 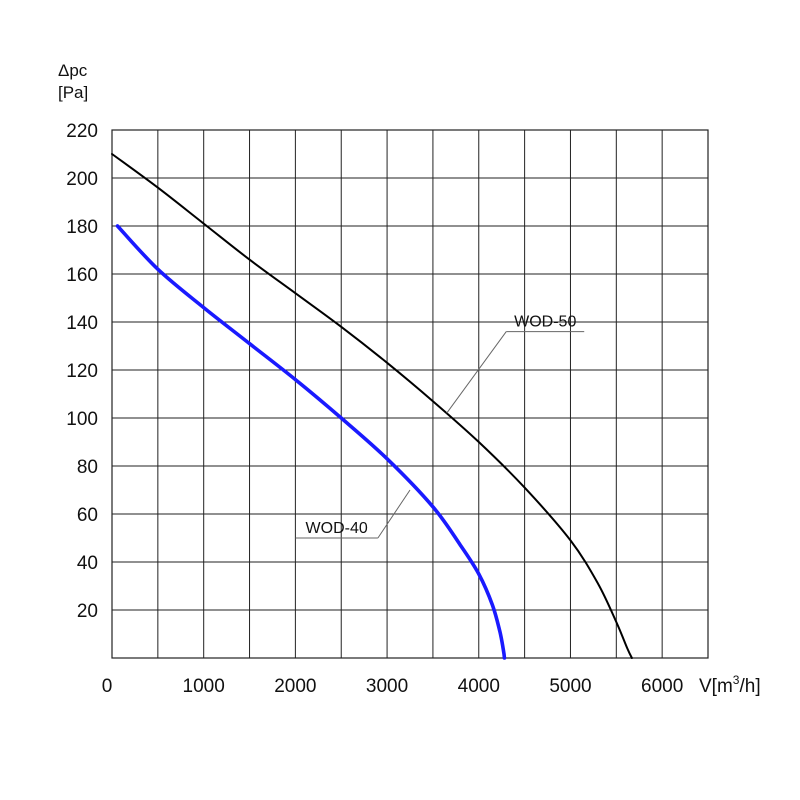 What do you see at coordinates (387, 686) in the screenshot?
I see `x-tick-label: 3000` at bounding box center [387, 686].